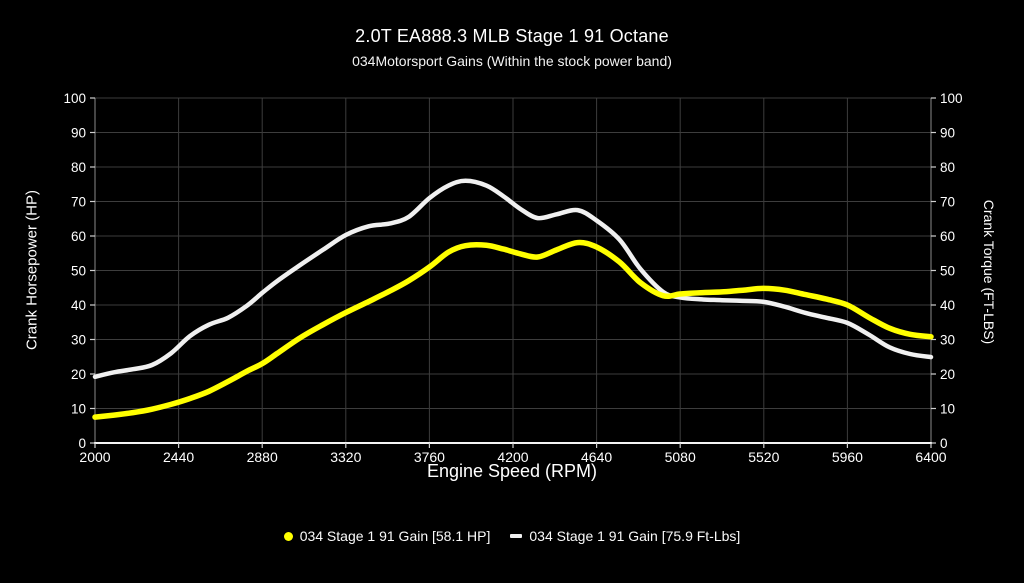 The width and height of the screenshot is (1024, 583). What do you see at coordinates (262, 457) in the screenshot?
I see `svg-text: 2880` at bounding box center [262, 457].